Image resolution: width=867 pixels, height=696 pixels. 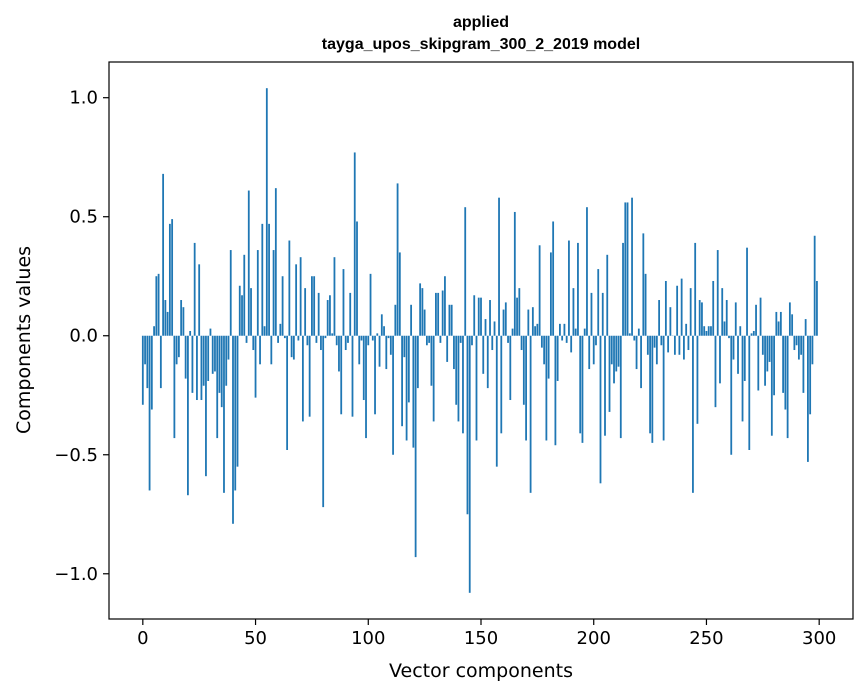 I want to click on y-tick-label: 1.0, so click(x=83, y=98).